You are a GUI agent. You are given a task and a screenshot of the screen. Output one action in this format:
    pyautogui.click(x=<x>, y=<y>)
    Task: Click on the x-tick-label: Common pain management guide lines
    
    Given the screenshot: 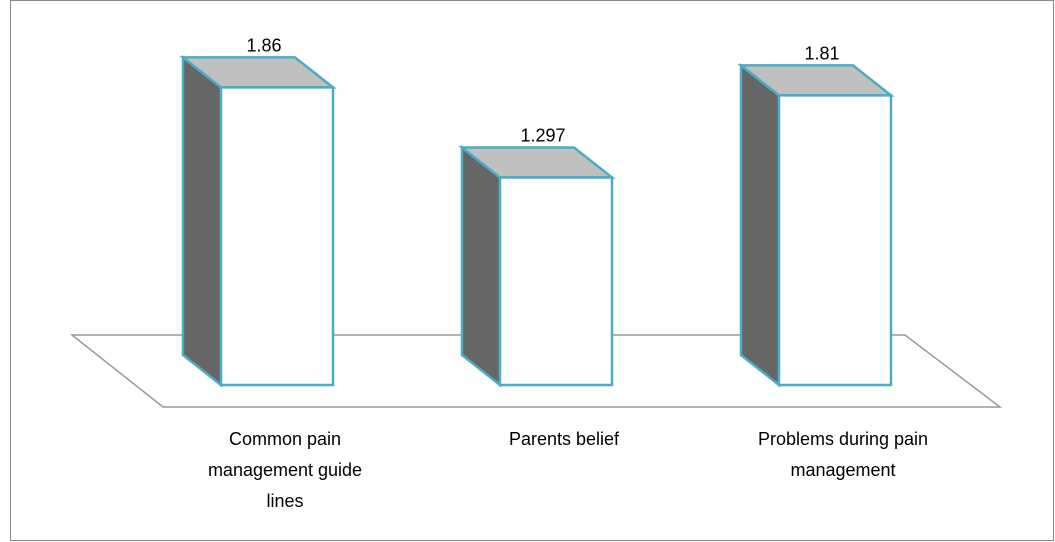 What is the action you would take?
    pyautogui.click(x=285, y=470)
    